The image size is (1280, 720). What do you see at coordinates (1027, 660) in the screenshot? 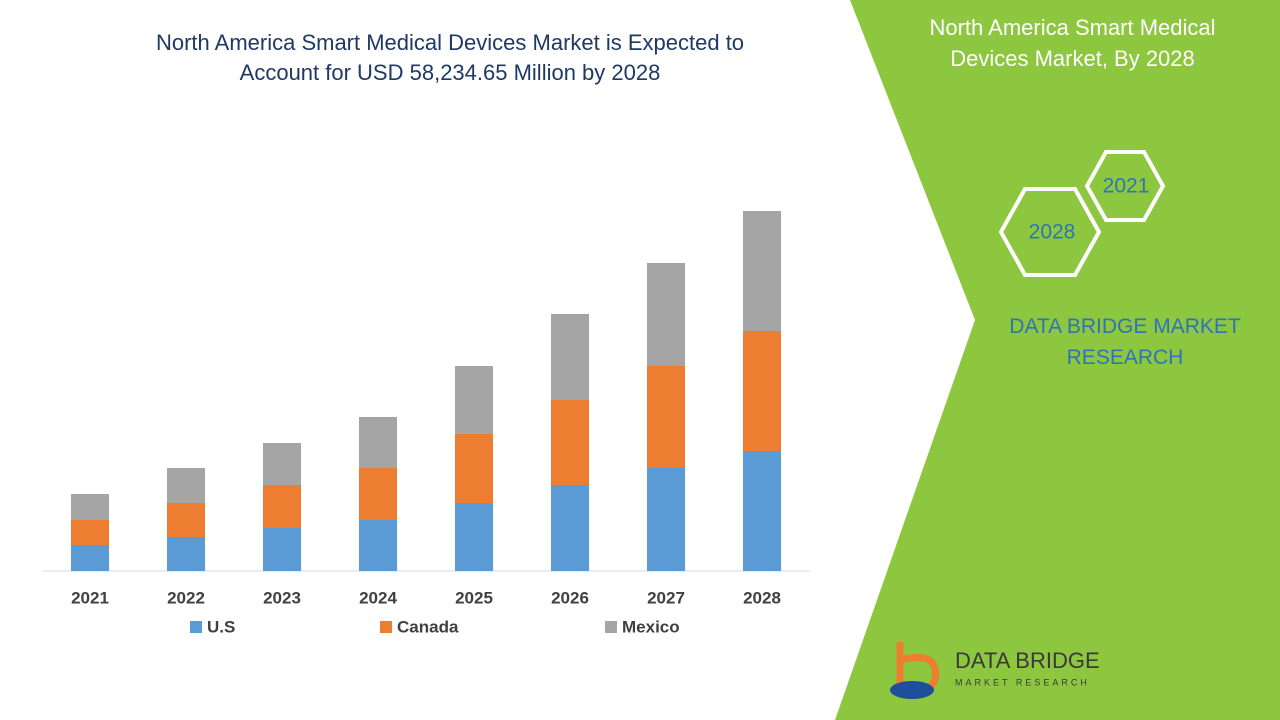
I see `logo-name: DATA BRIDGE` at bounding box center [1027, 660].